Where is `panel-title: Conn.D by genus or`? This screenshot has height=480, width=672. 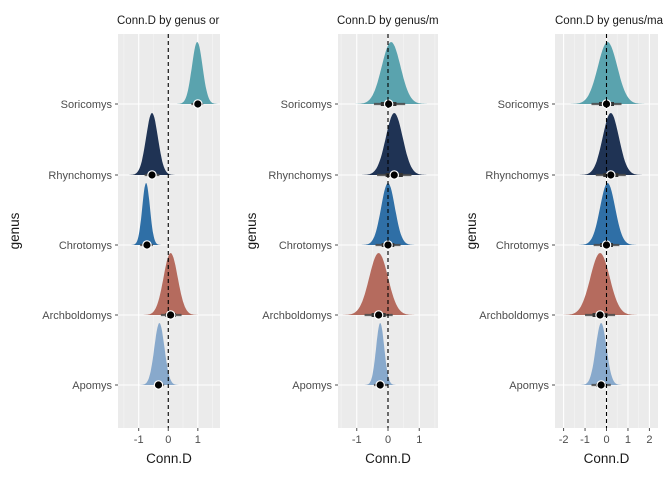 panel-title: Conn.D by genus or is located at coordinates (168, 21).